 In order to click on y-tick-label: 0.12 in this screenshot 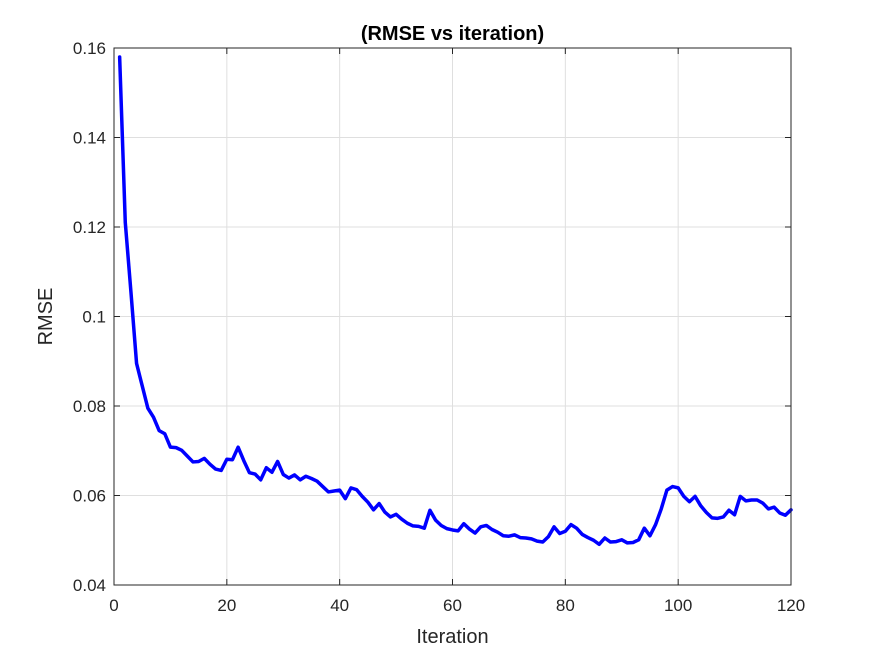, I will do `click(89, 227)`.